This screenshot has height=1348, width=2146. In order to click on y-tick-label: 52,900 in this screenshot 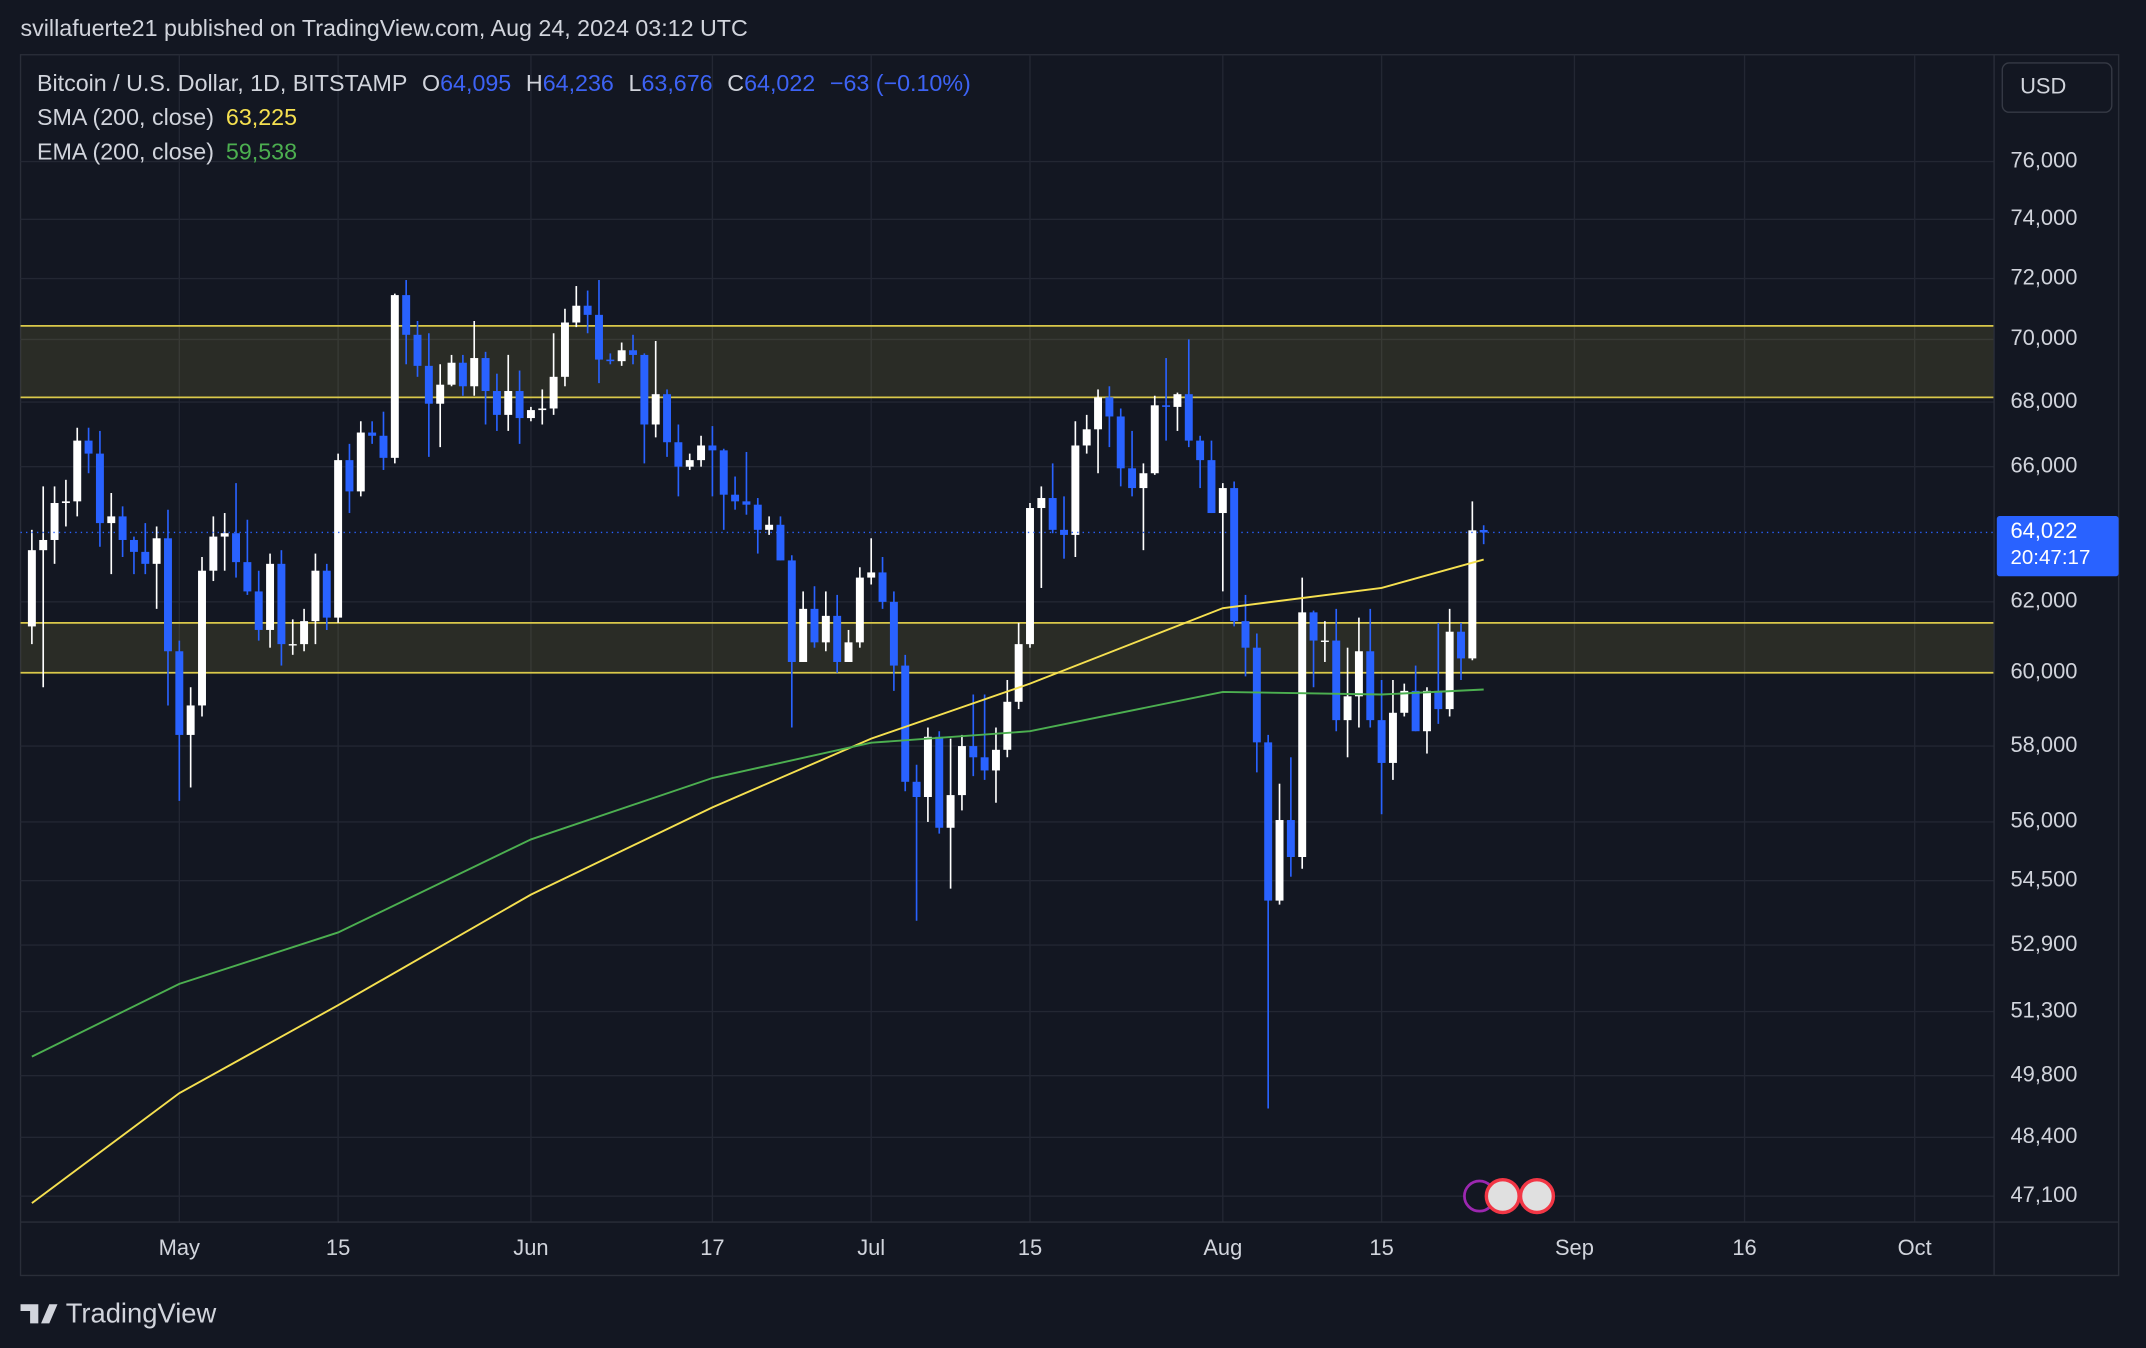, I will do `click(2044, 943)`.